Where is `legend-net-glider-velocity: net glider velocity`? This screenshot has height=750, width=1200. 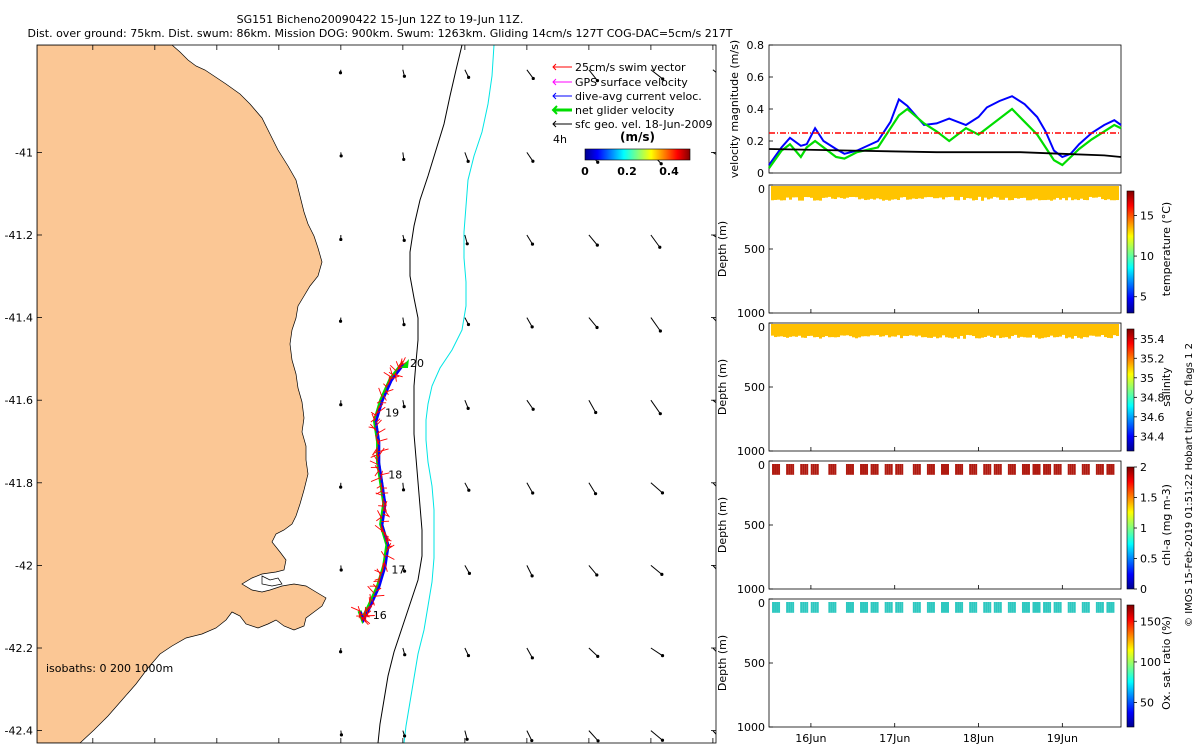
legend-net-glider-velocity: net glider velocity is located at coordinates (625, 110).